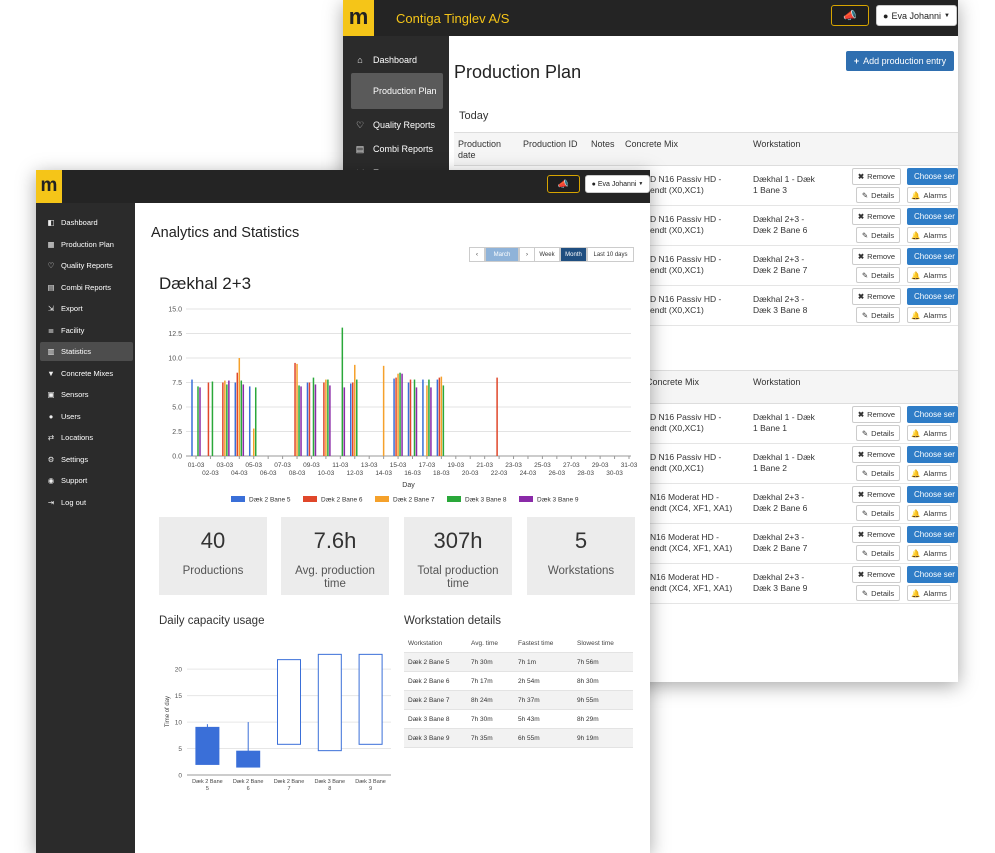  I want to click on last-10-days-button: Last 10 days, so click(610, 254).